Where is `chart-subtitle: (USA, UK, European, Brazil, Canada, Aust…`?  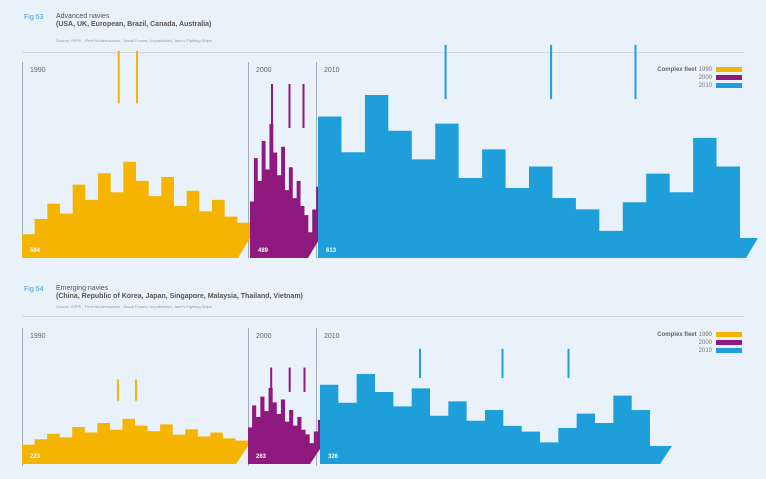 chart-subtitle: (USA, UK, European, Brazil, Canada, Aust… is located at coordinates (134, 24).